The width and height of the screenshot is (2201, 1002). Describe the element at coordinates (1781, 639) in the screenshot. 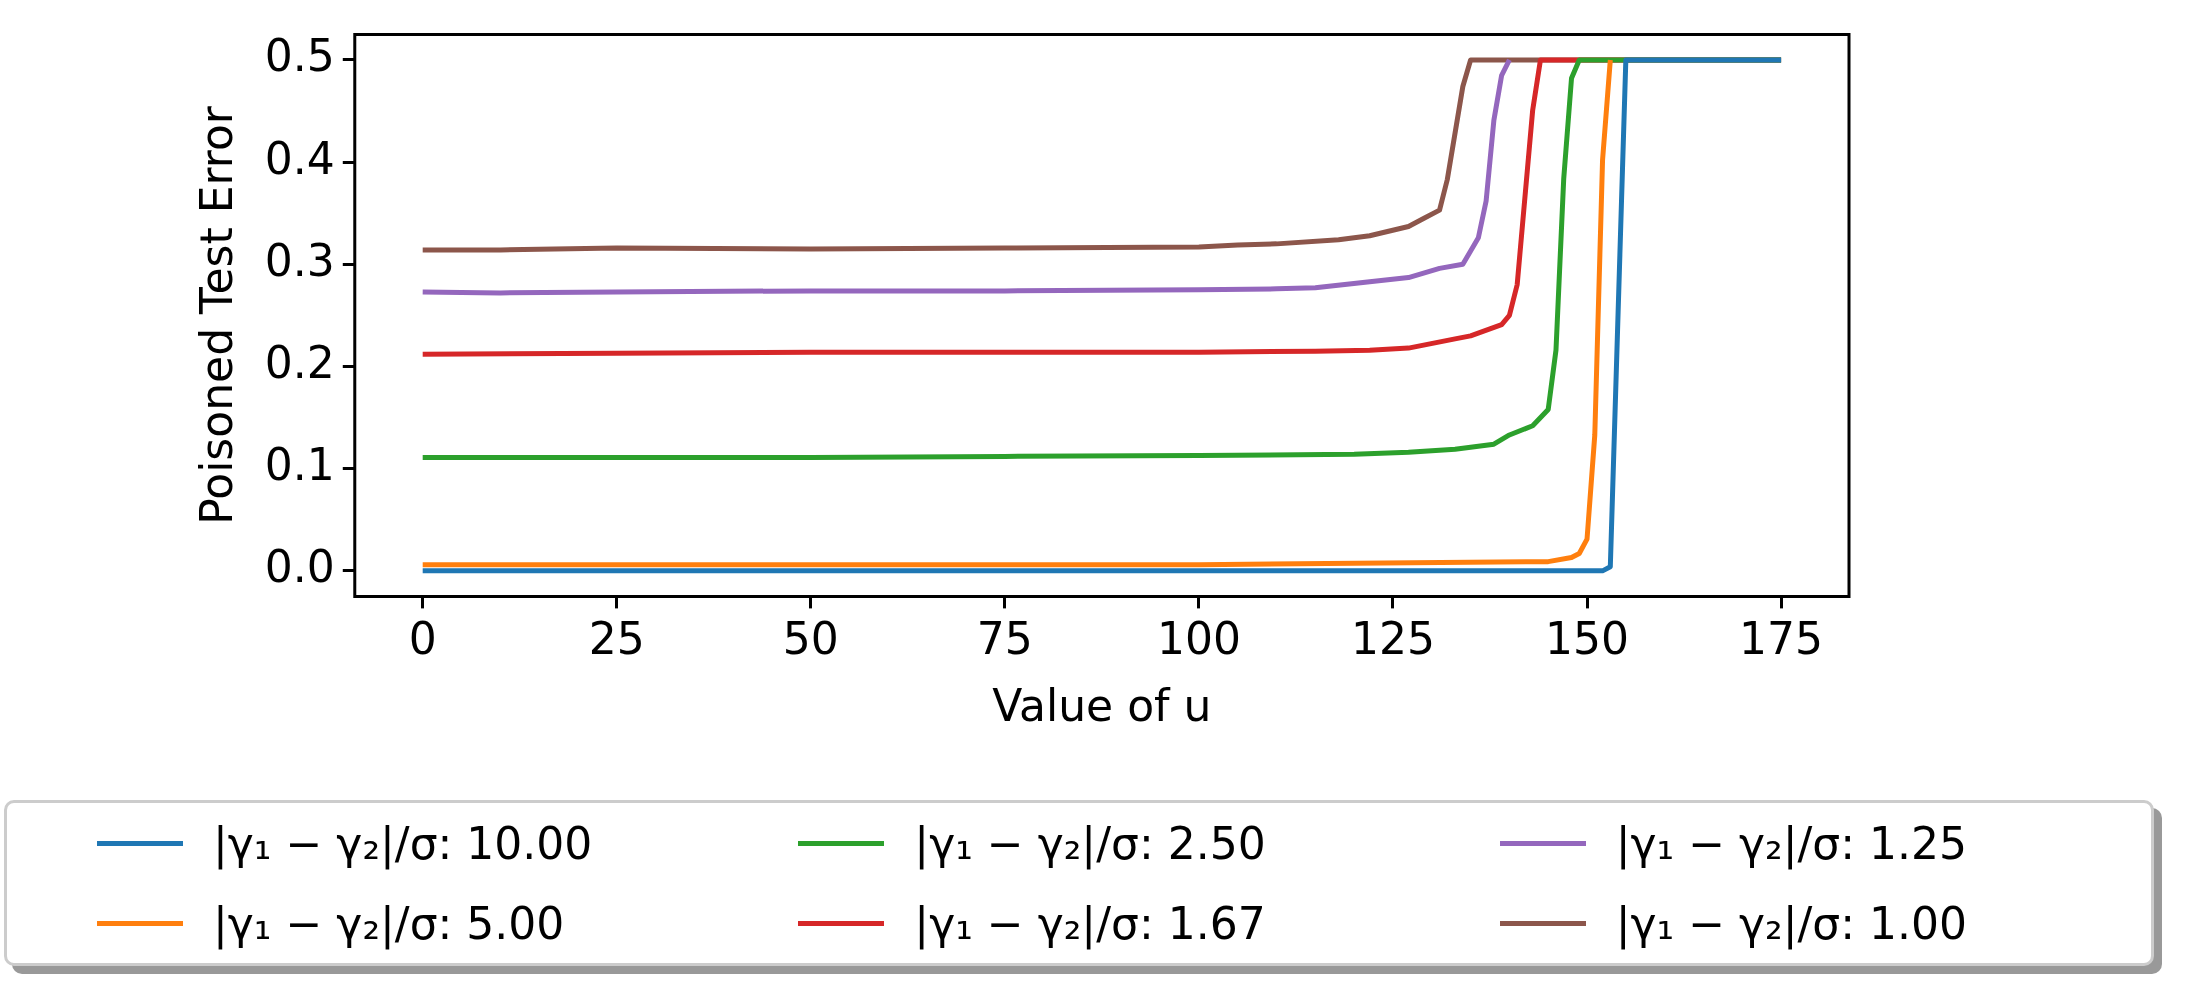

I see `x-tick-label: 175` at that location.